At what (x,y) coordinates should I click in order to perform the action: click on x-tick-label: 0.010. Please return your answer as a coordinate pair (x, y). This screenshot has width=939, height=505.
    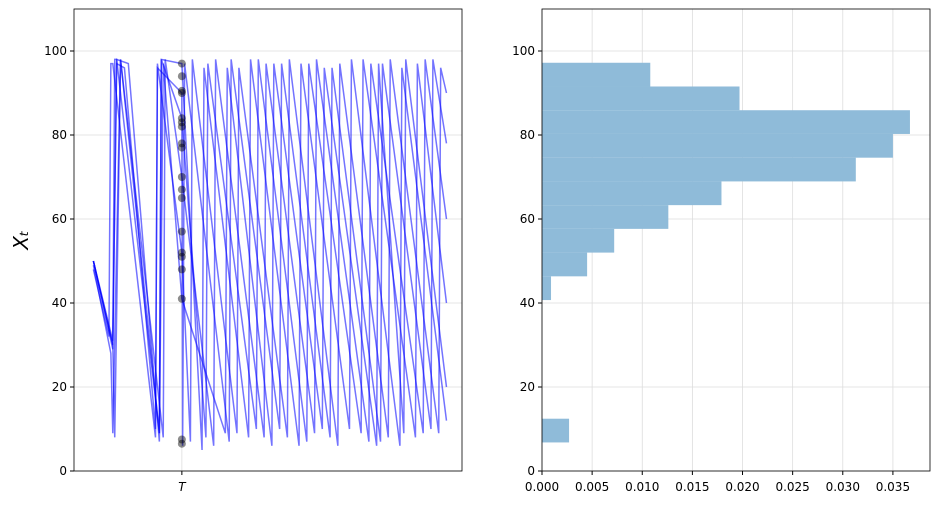
    Looking at the image, I should click on (642, 487).